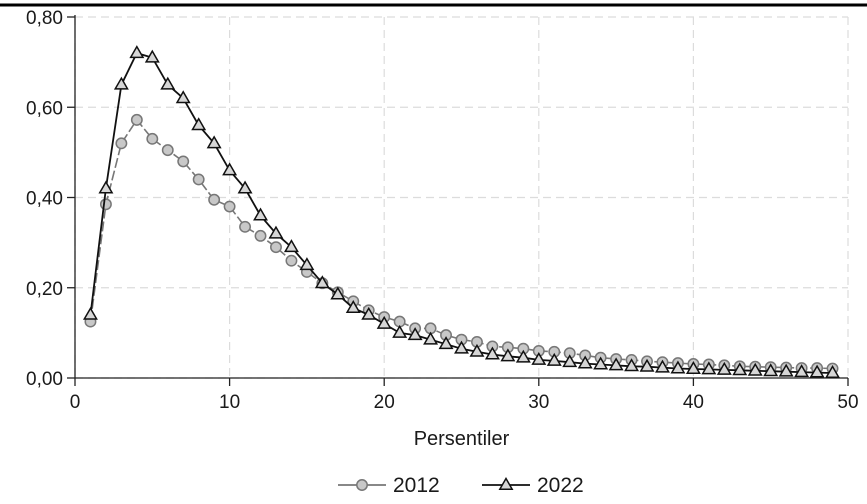  I want to click on legend-label: 2022, so click(560, 485).